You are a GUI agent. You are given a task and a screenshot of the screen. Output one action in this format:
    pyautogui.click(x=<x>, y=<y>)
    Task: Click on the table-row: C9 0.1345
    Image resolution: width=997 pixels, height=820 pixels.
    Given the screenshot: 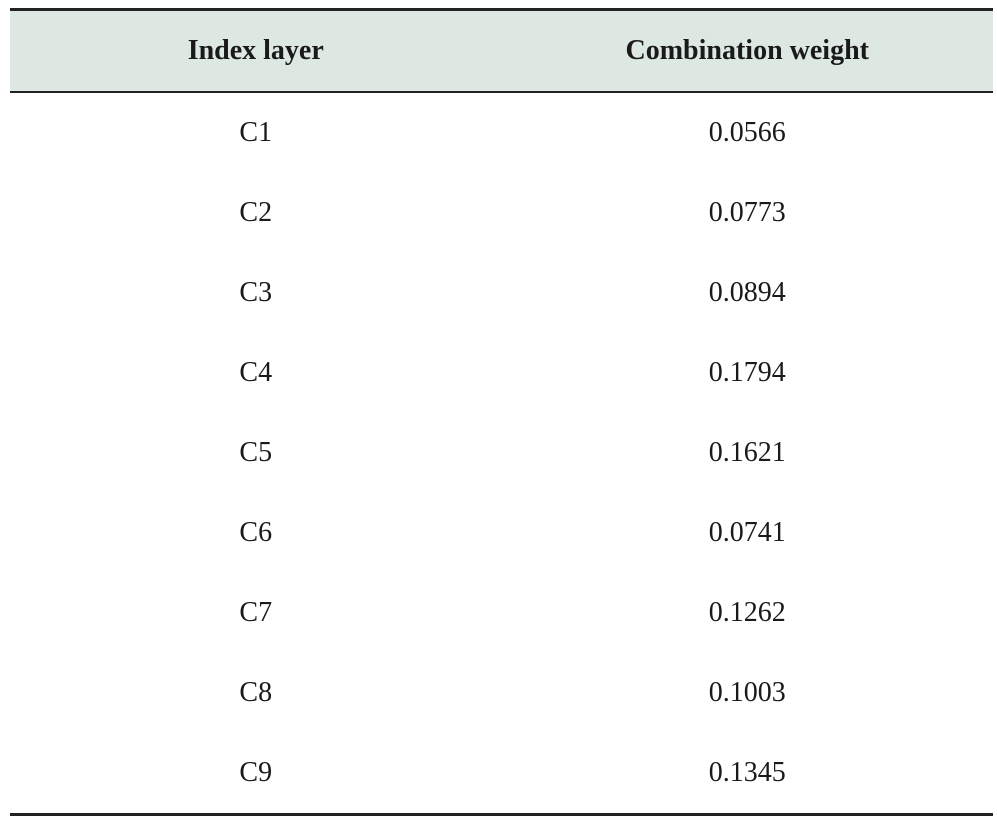 What is the action you would take?
    pyautogui.click(x=501, y=774)
    